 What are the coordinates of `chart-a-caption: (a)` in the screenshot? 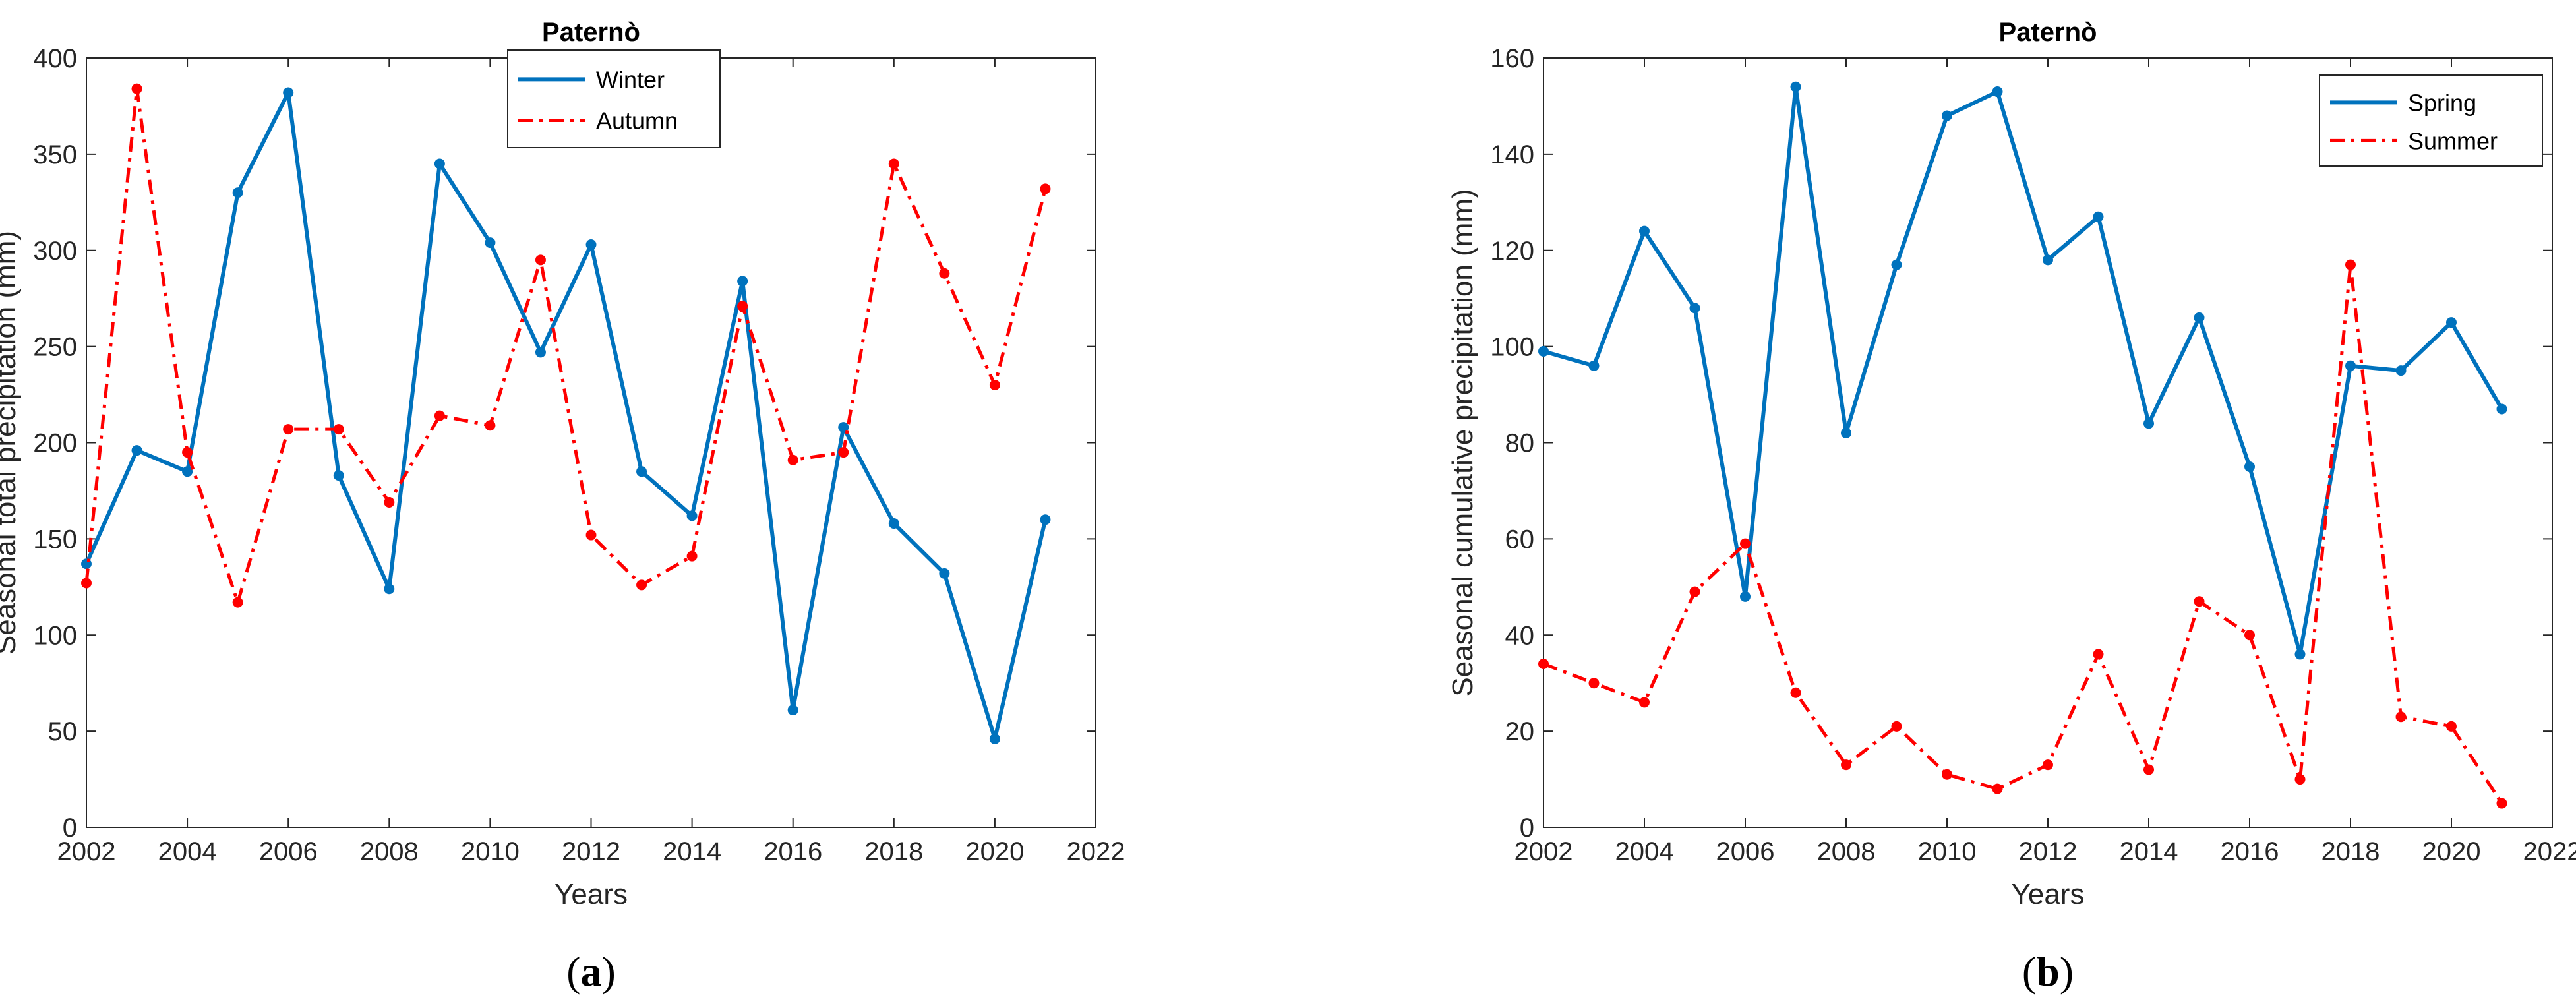 It's located at (591, 971).